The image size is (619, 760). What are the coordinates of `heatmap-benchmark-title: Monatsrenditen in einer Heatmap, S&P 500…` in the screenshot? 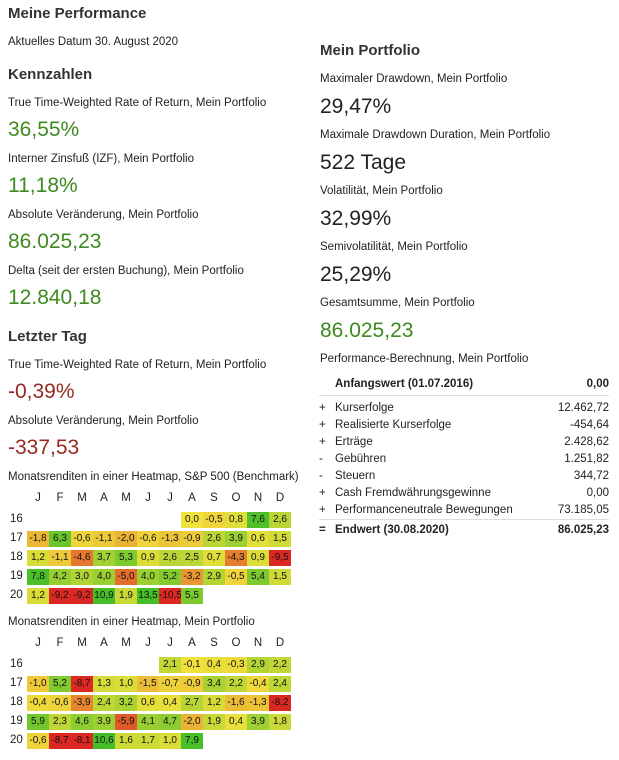 It's located at (153, 477).